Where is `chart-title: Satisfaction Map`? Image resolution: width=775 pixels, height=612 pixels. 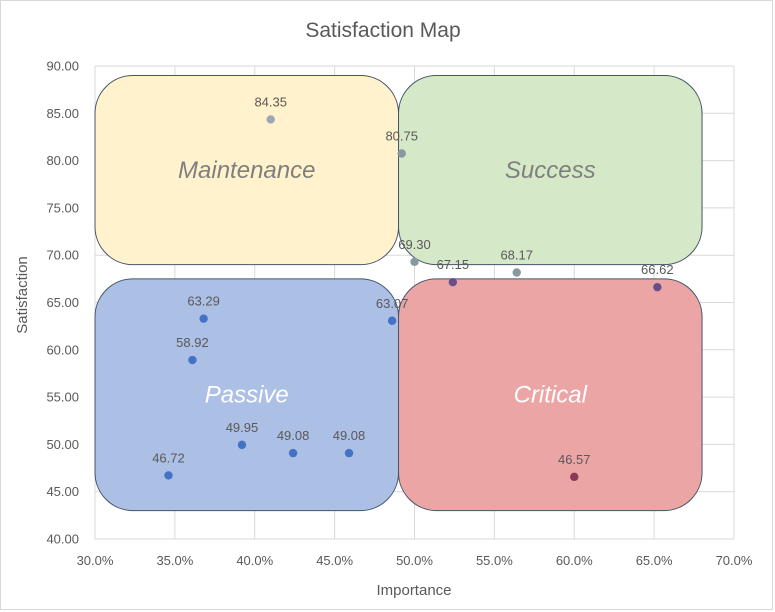 chart-title: Satisfaction Map is located at coordinates (382, 30).